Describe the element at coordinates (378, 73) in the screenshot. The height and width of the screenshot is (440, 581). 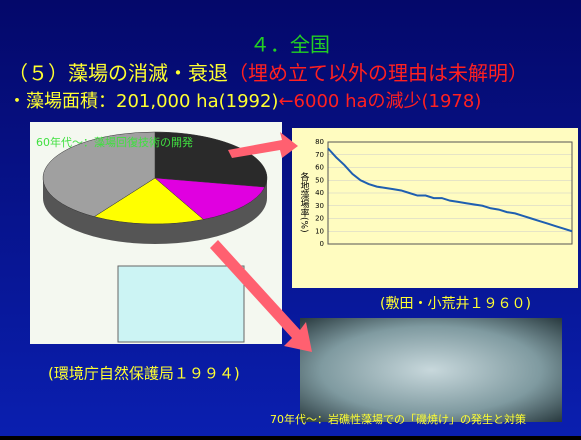
I see `title-note: （埋め立て以外の理由は未解明）` at that location.